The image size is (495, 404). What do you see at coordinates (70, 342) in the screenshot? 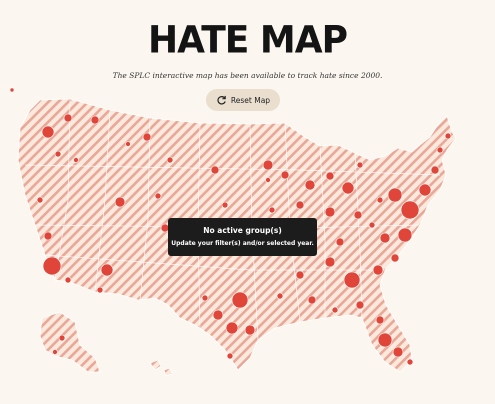
I see `map-alaska` at bounding box center [70, 342].